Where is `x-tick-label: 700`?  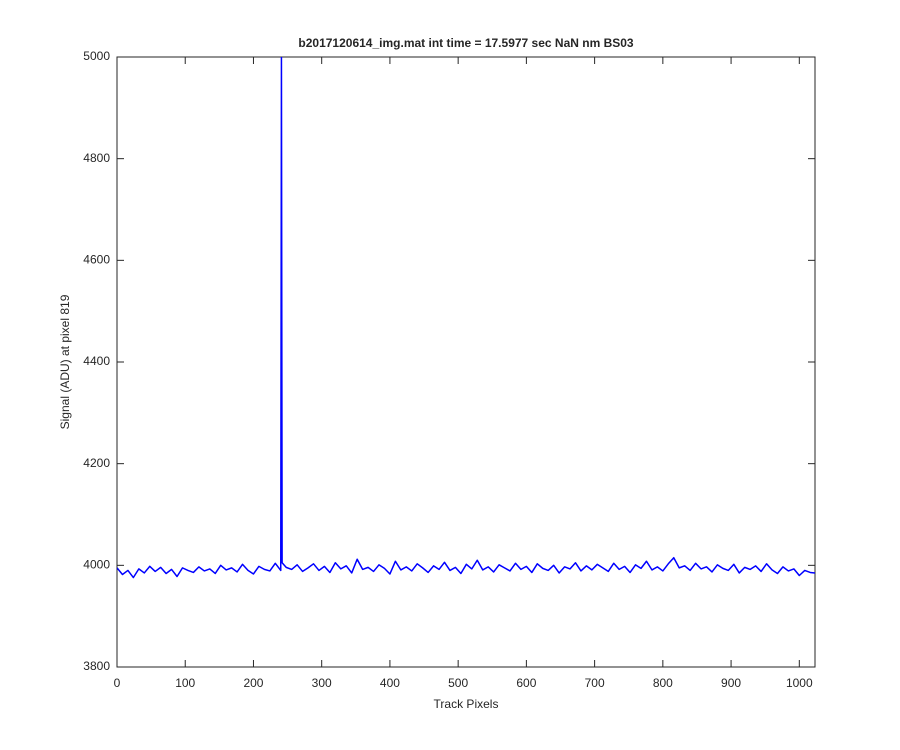 x-tick-label: 700 is located at coordinates (595, 683).